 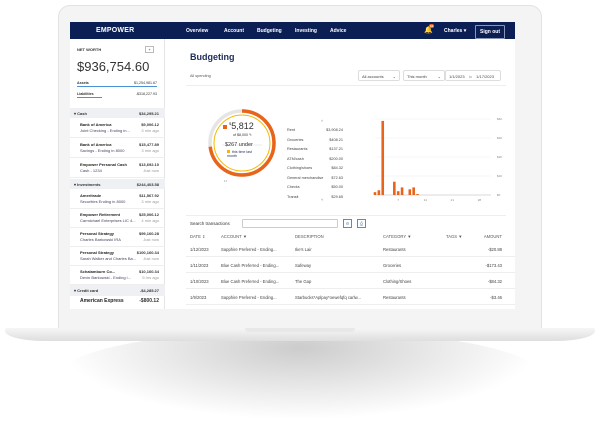 I want to click on sign-out-button: Sign out, so click(x=490, y=32).